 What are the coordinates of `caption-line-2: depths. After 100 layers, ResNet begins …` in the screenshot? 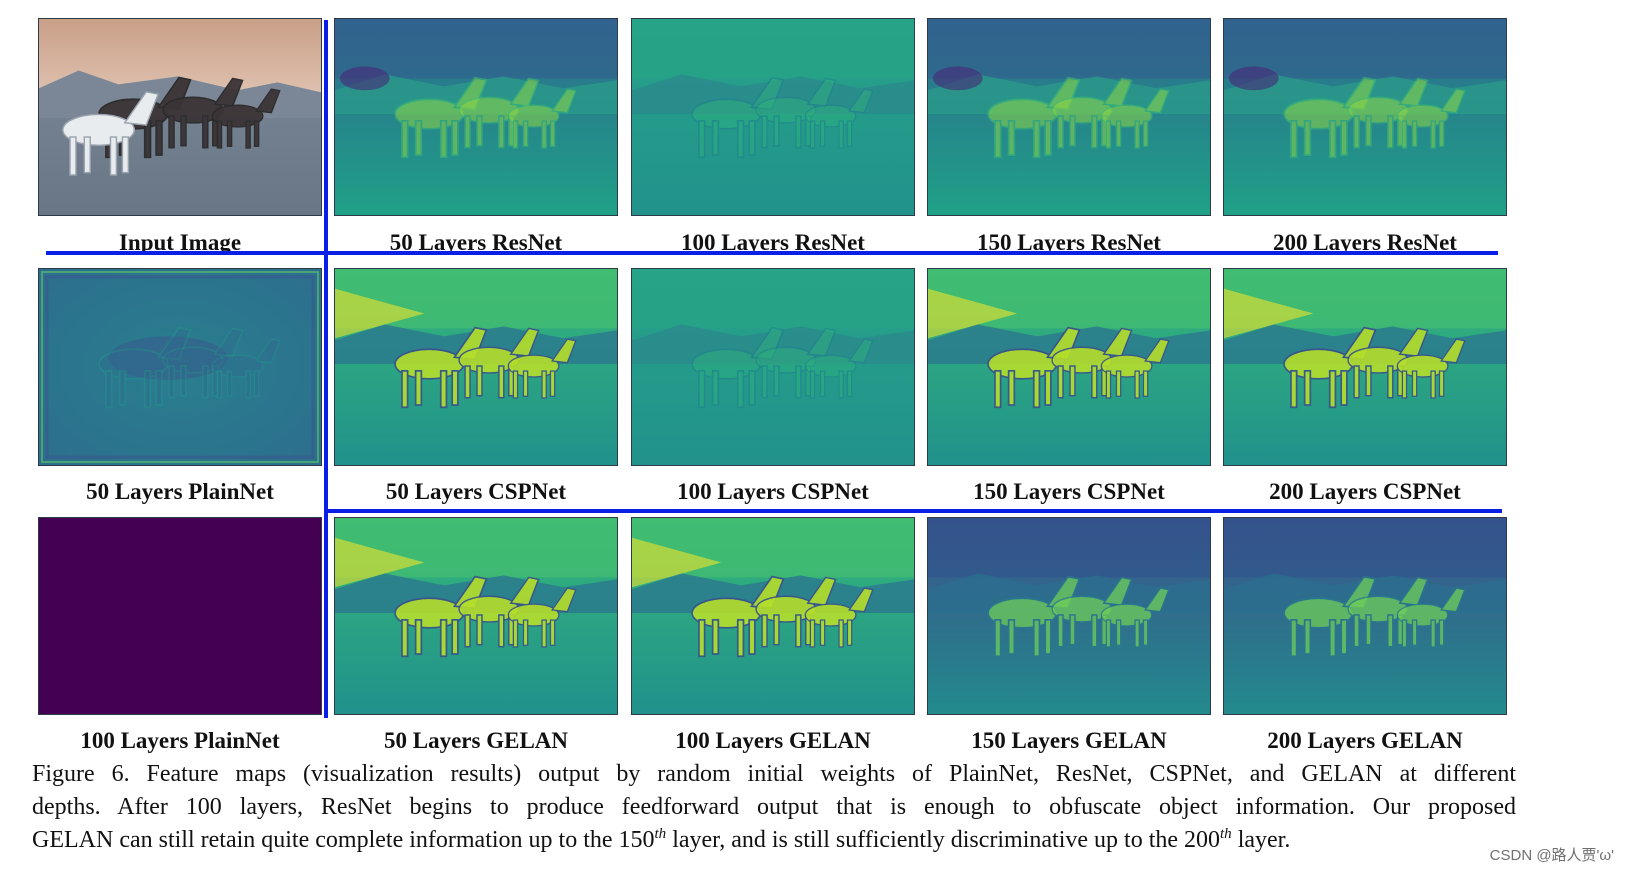 It's located at (774, 807).